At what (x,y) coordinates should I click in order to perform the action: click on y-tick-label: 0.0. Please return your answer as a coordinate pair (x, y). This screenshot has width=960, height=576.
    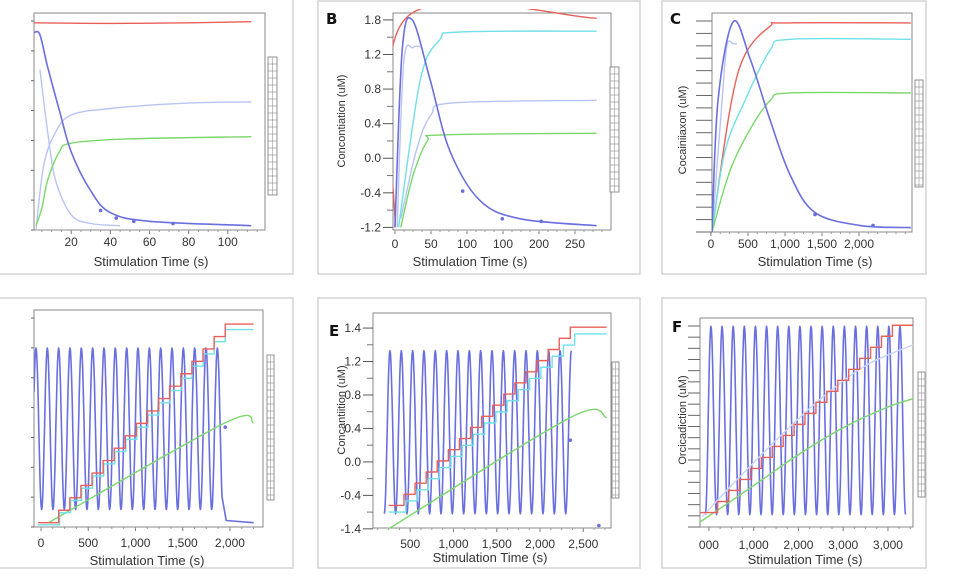
    Looking at the image, I should click on (352, 462).